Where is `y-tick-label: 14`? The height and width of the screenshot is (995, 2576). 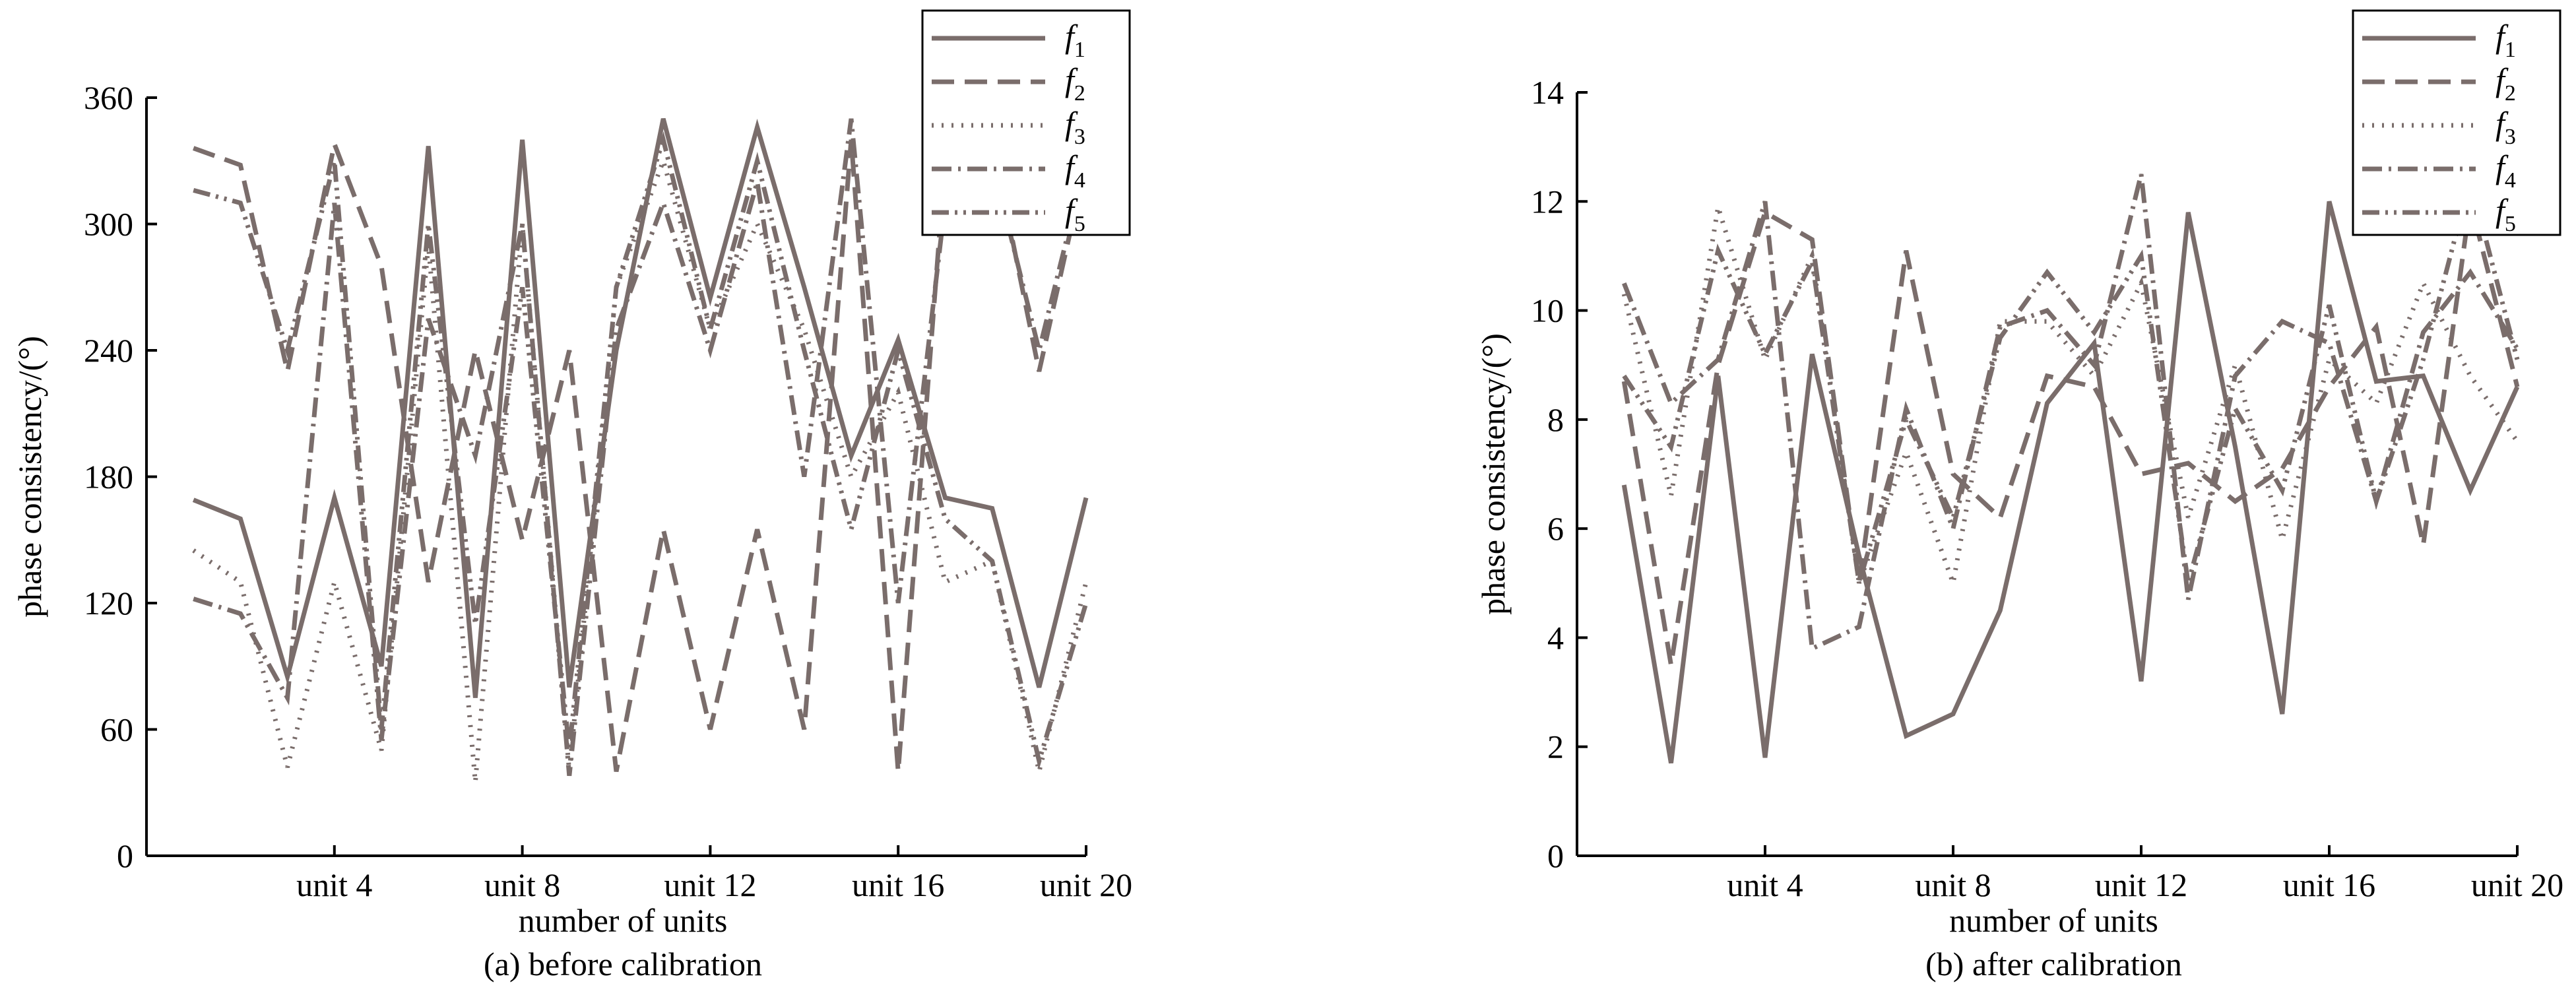
y-tick-label: 14 is located at coordinates (1547, 93).